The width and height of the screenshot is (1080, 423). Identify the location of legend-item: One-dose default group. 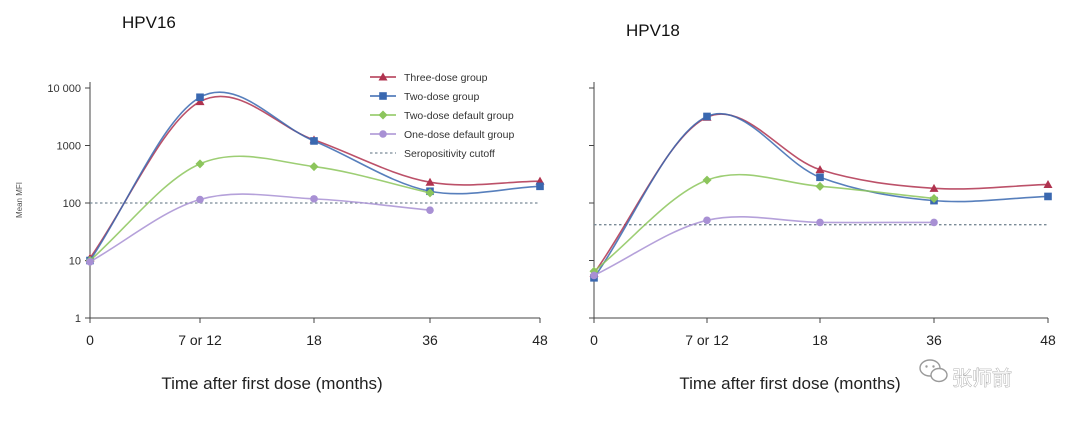
(442, 135).